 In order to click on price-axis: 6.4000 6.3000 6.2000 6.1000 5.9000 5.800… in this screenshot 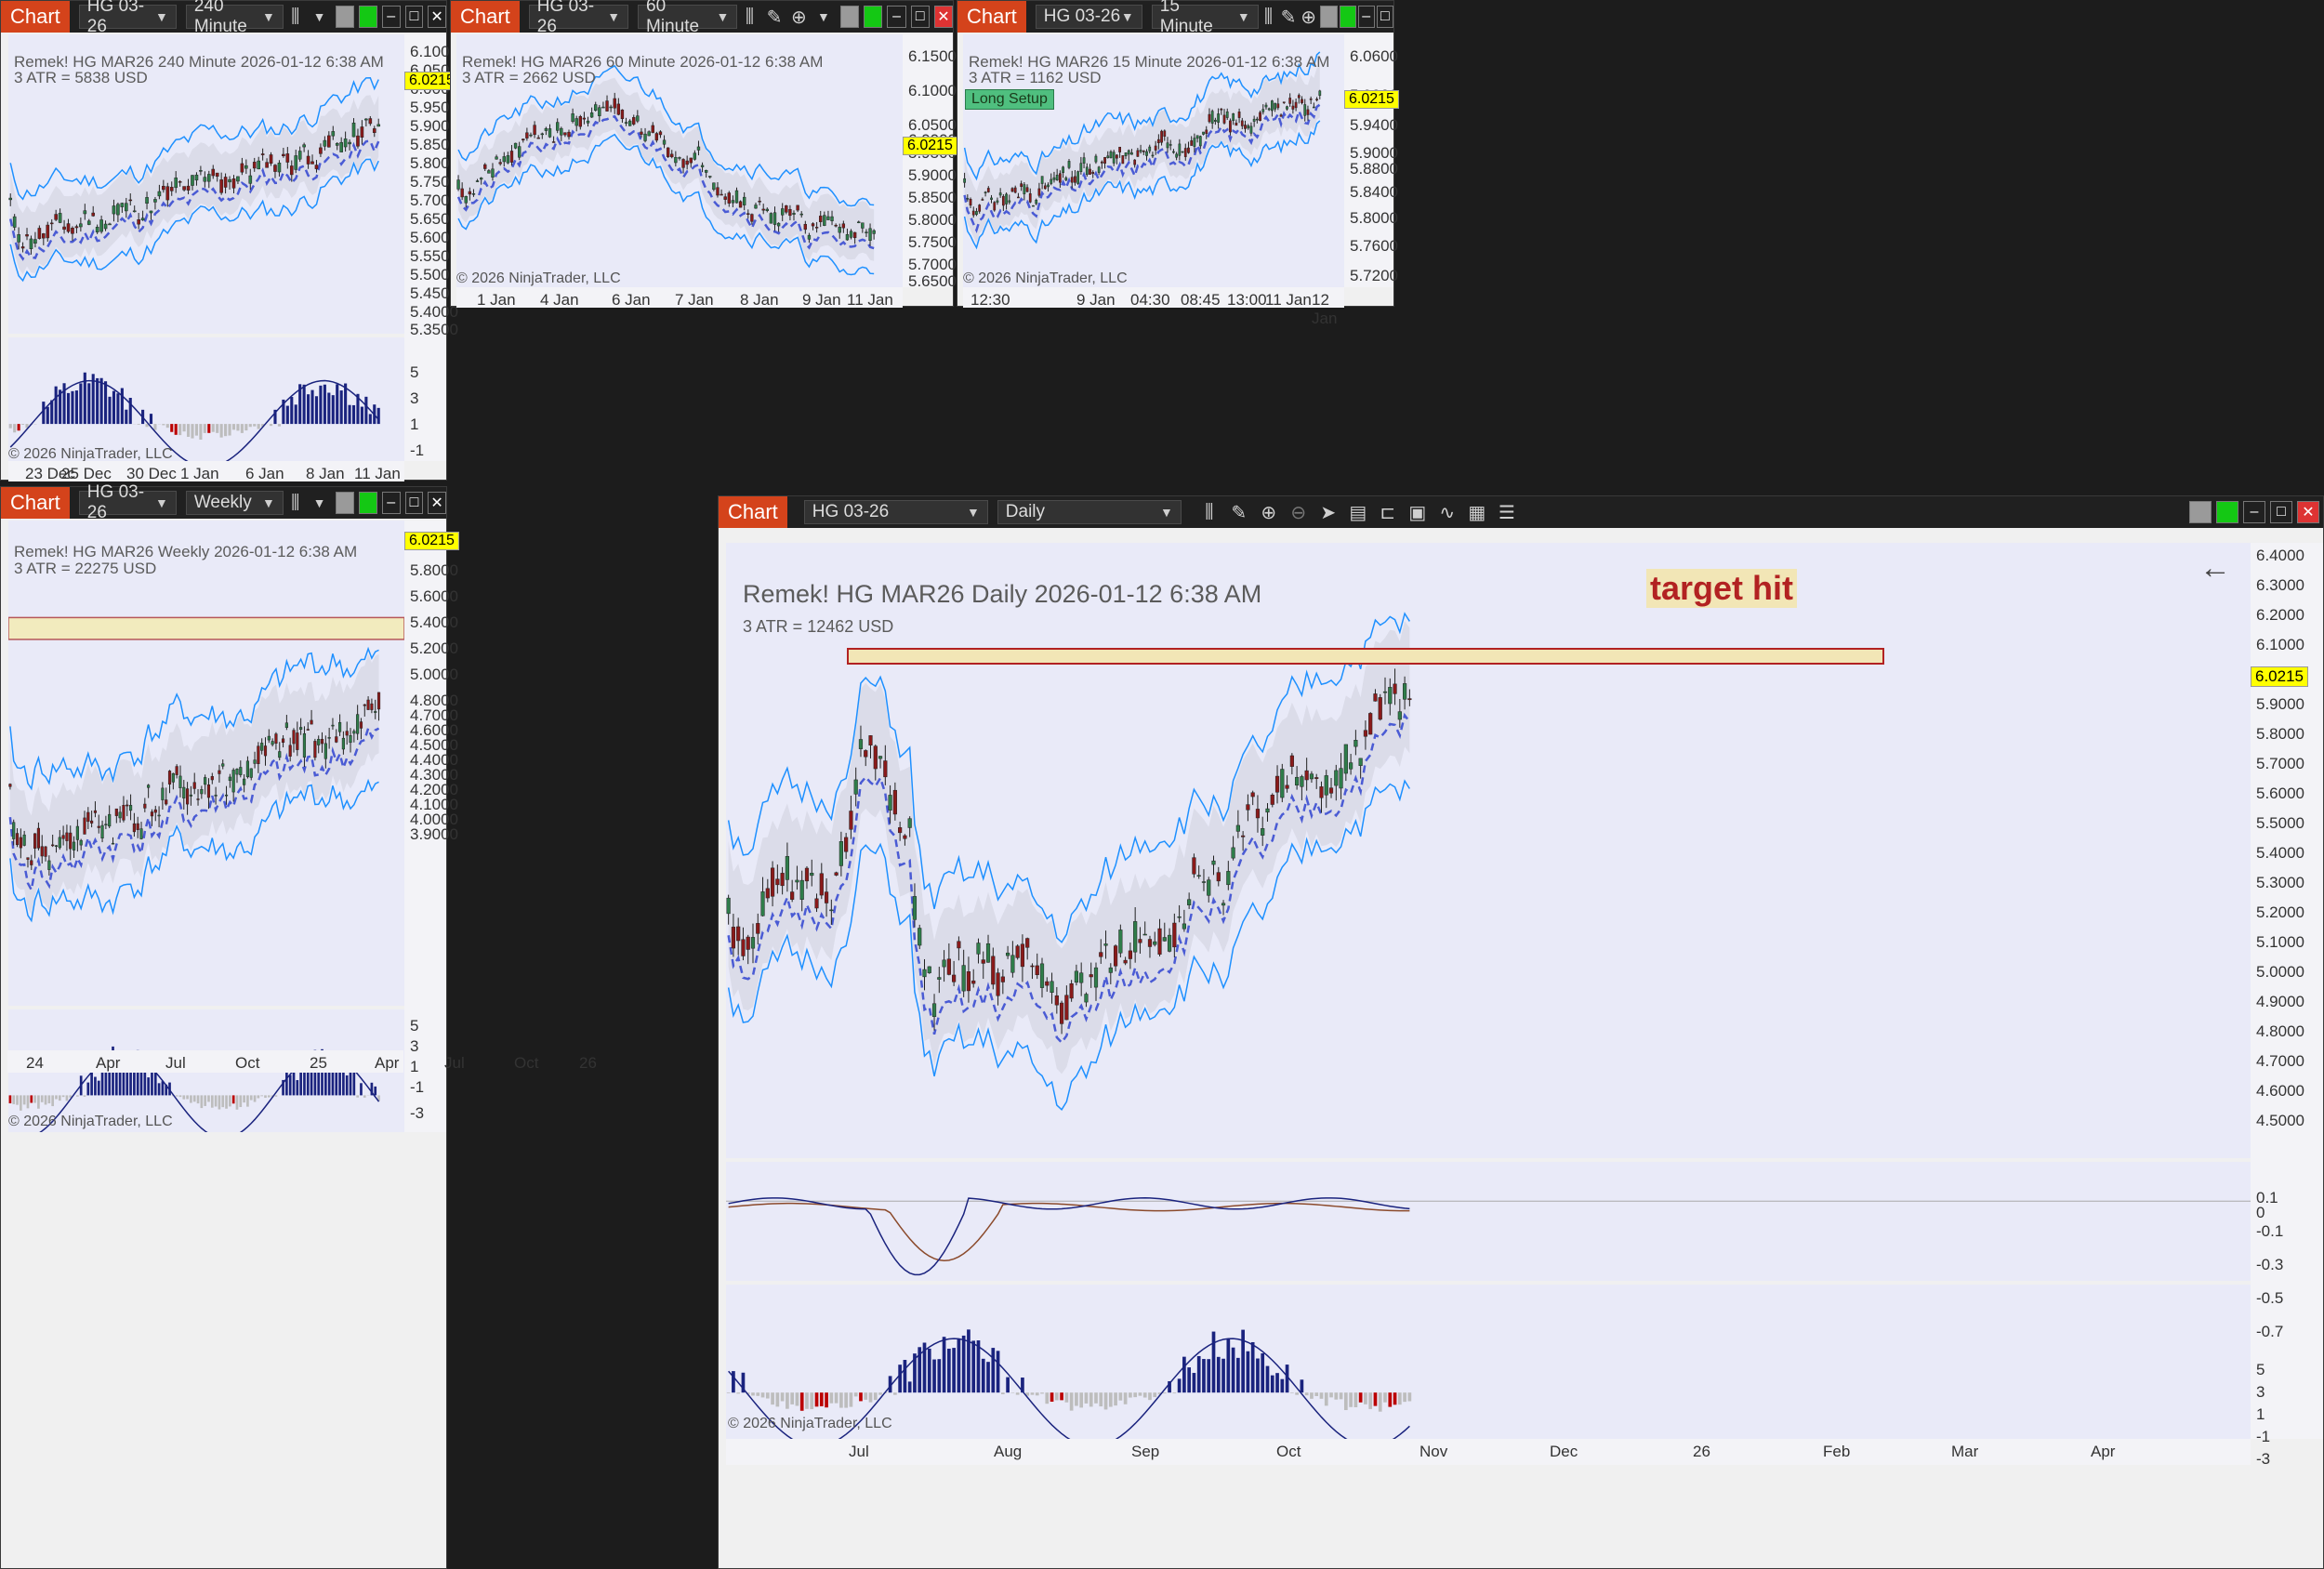, I will do `click(2287, 1005)`.